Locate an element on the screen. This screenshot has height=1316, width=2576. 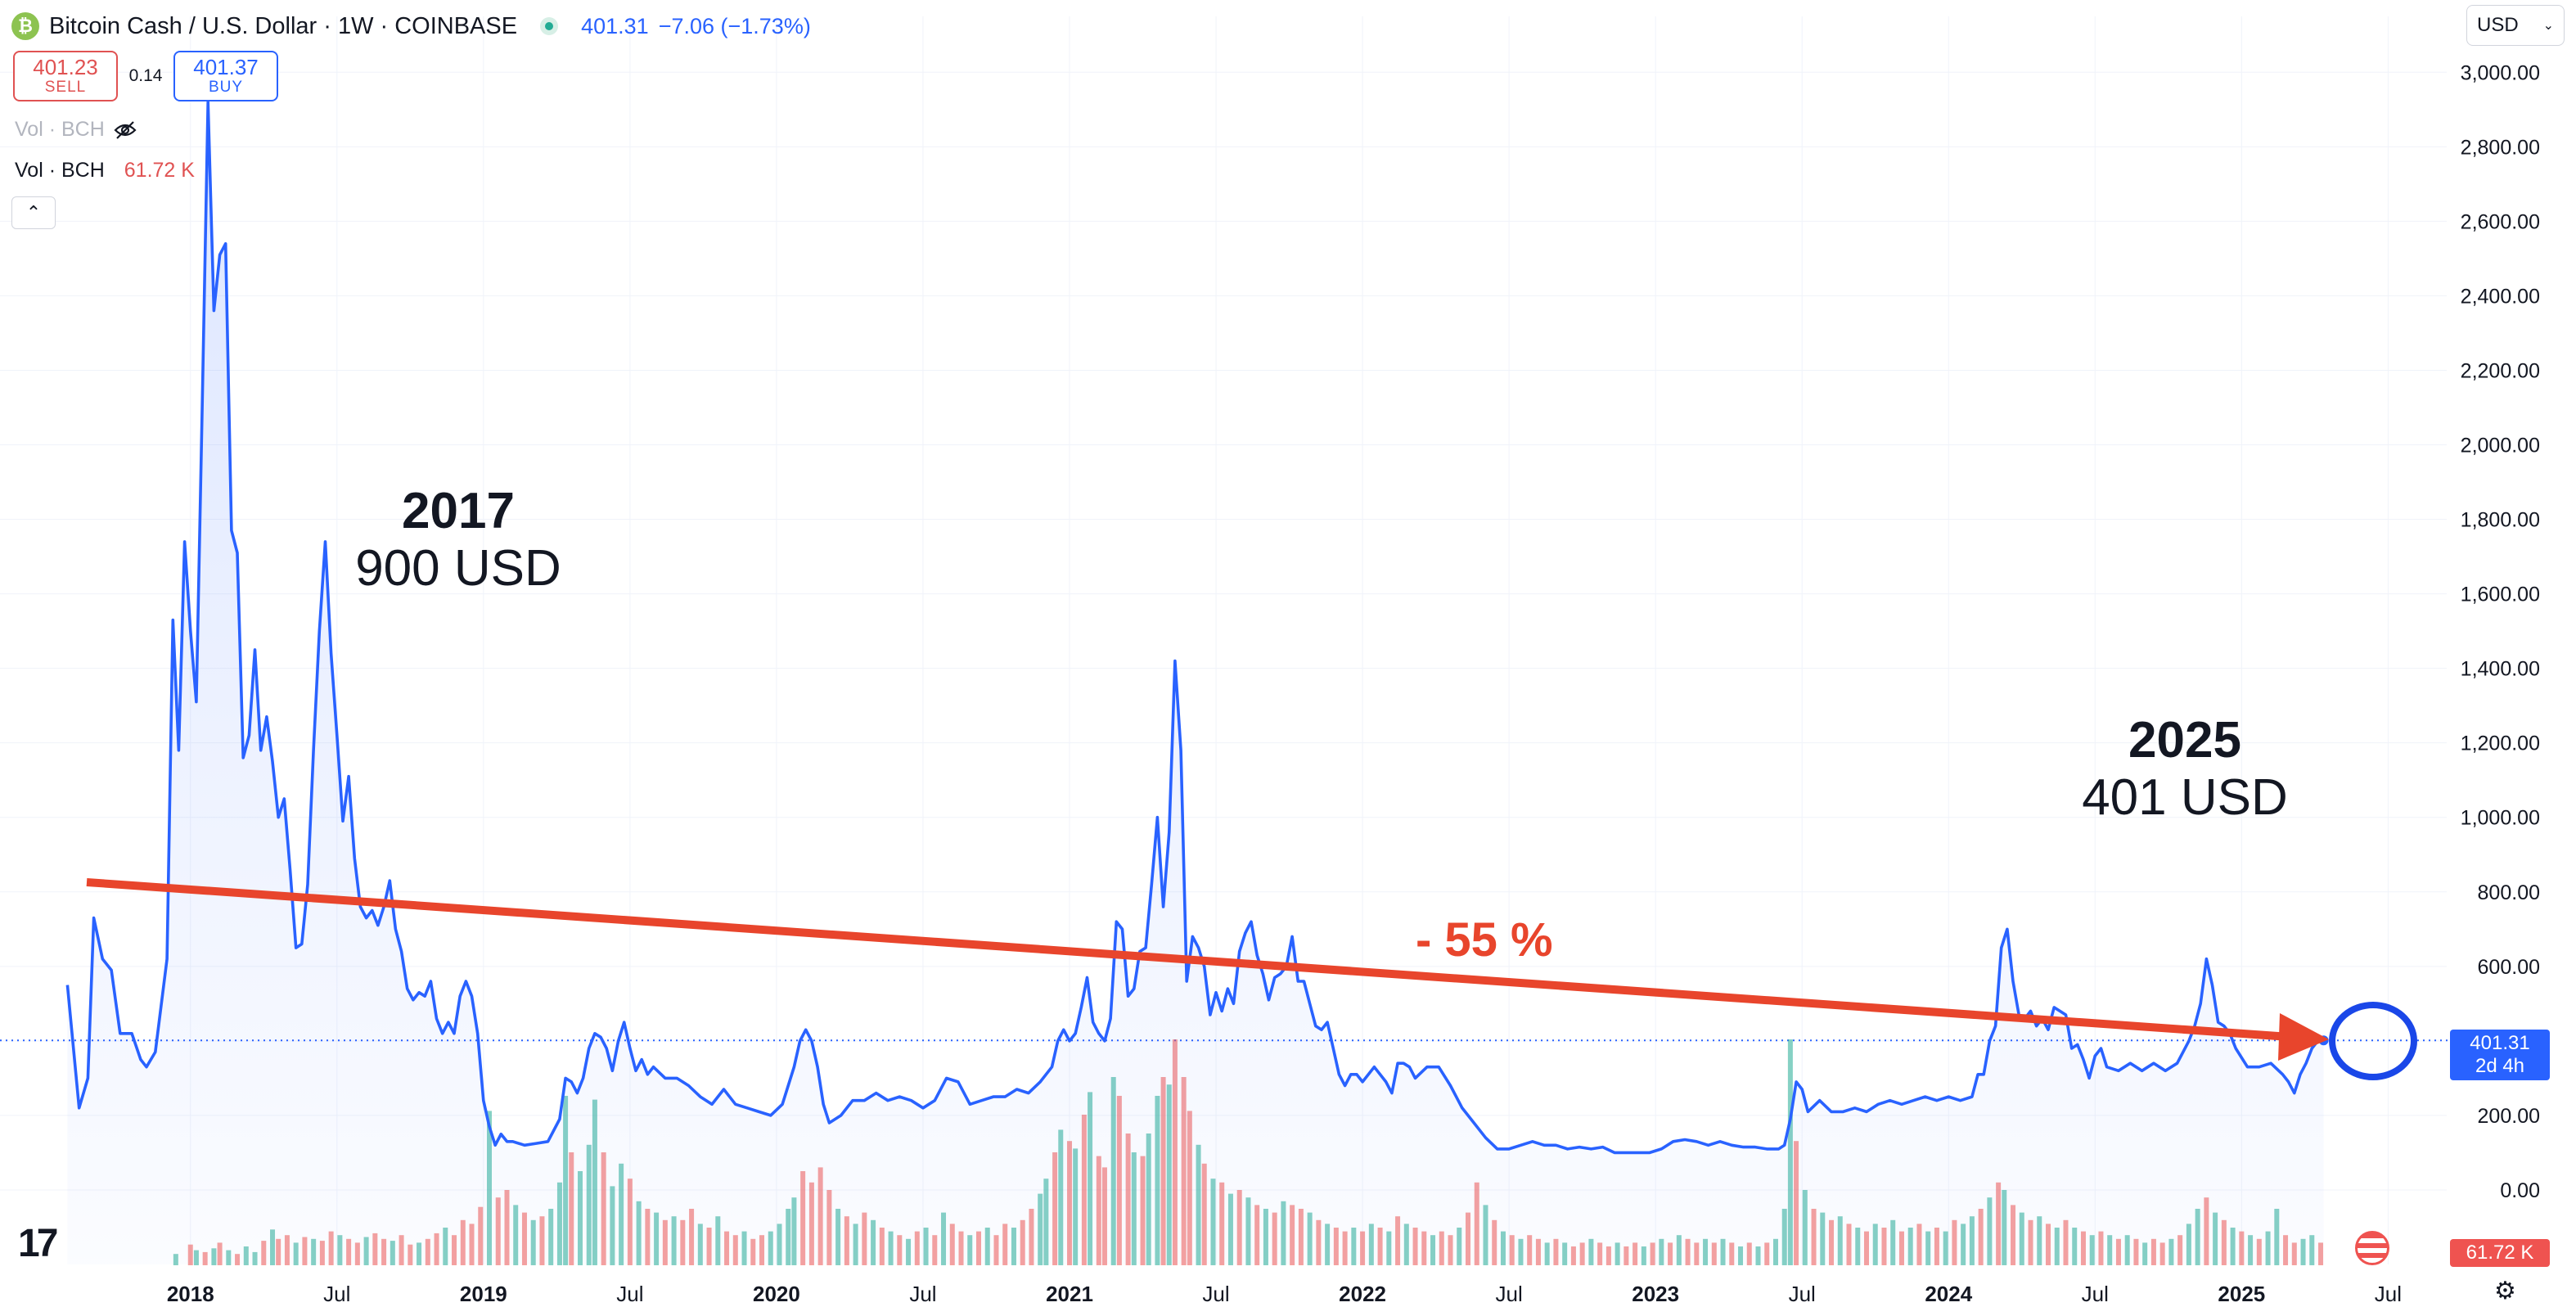
annotation-2025: 2025 401 USD is located at coordinates (2185, 769).